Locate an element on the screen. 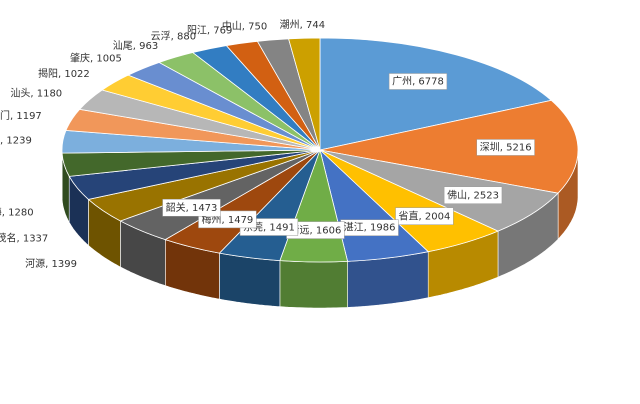 This screenshot has height=404, width=640. data-label: 佛山, 2523 is located at coordinates (473, 195).